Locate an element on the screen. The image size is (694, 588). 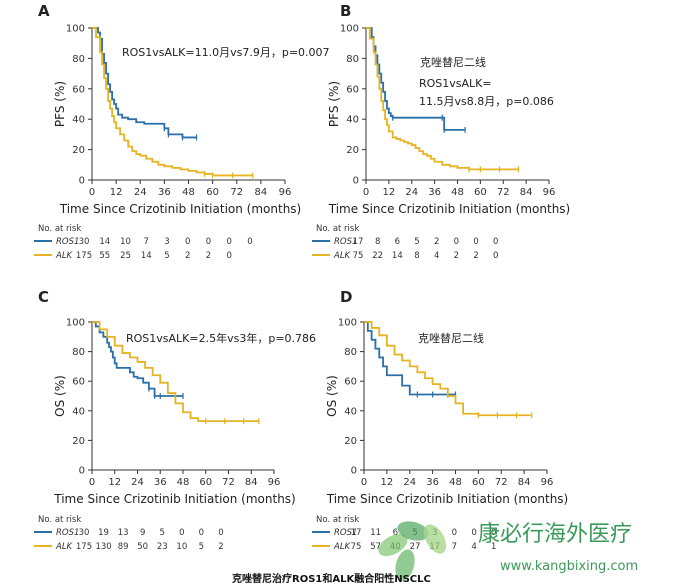
annotation-text: ROS1vsALK= is located at coordinates (455, 83).